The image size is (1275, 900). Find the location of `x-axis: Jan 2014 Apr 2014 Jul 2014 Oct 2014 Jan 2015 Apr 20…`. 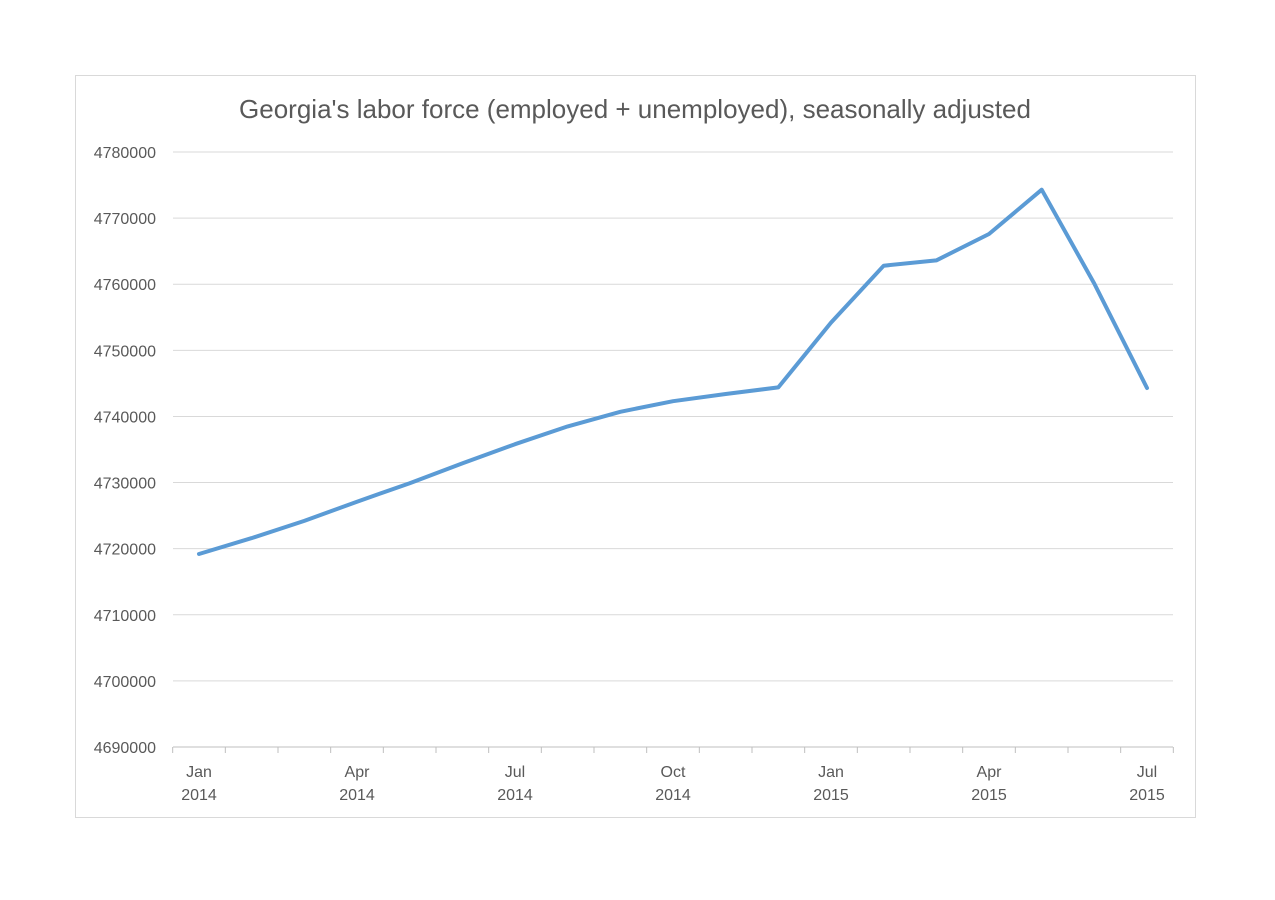

x-axis: Jan 2014 Apr 2014 Jul 2014 Oct 2014 Jan 2015 Apr 20… is located at coordinates (673, 775).